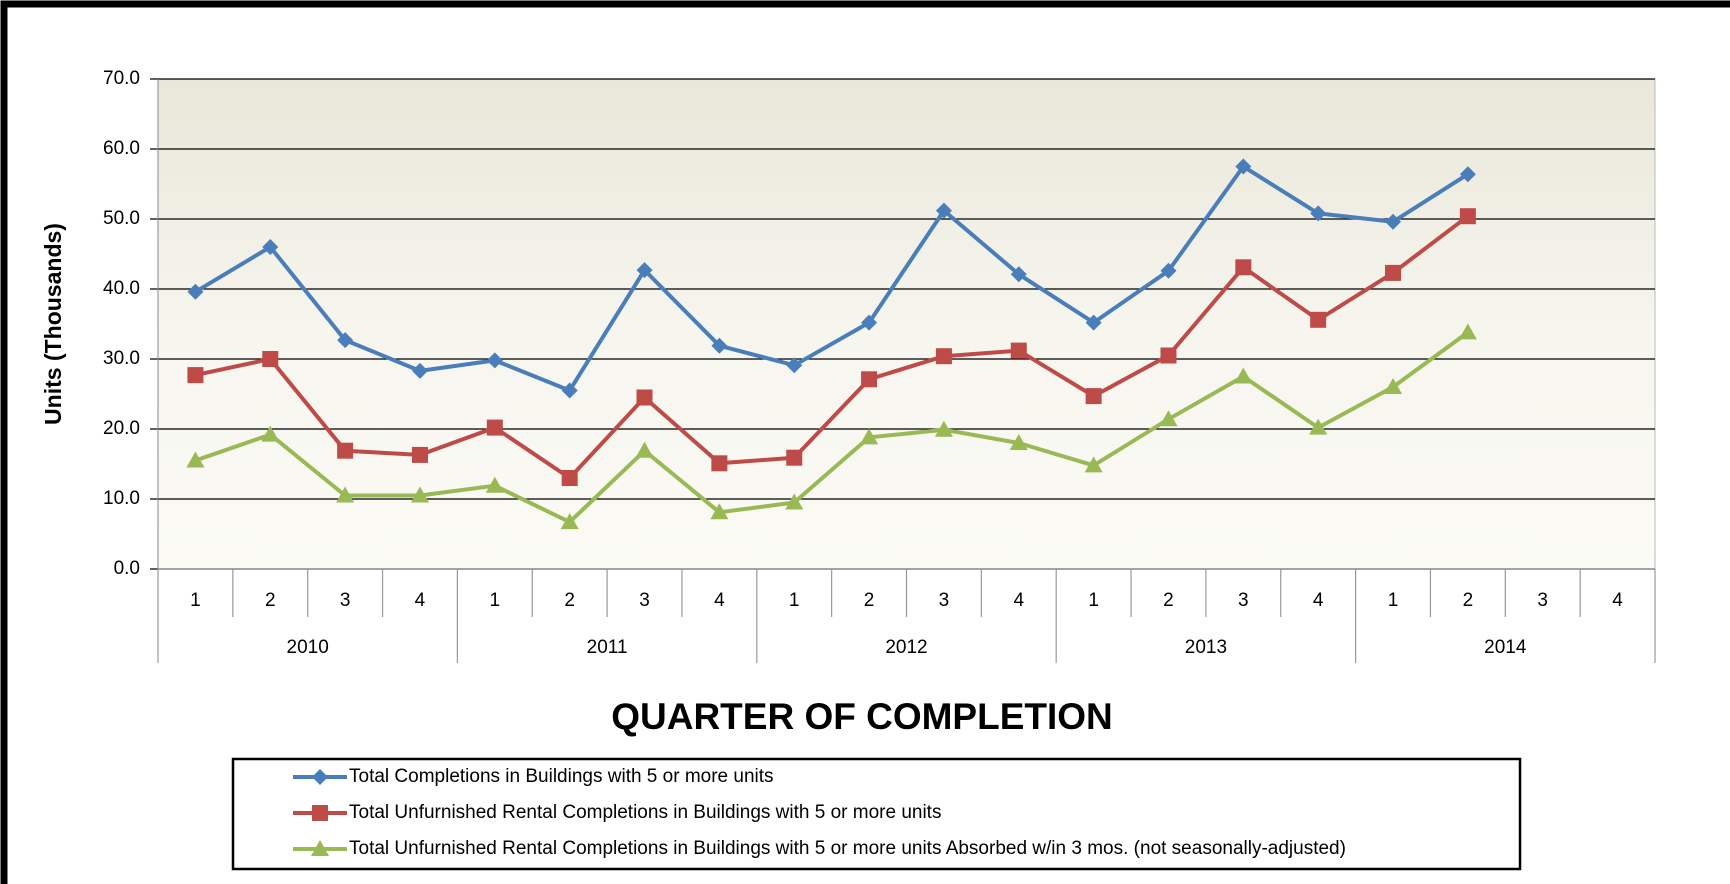  I want to click on x-axis-title: QUARTER OF COMPLETION, so click(862, 716).